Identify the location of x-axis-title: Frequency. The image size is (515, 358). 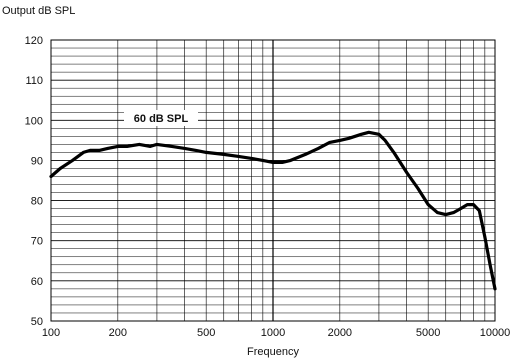
(273, 352).